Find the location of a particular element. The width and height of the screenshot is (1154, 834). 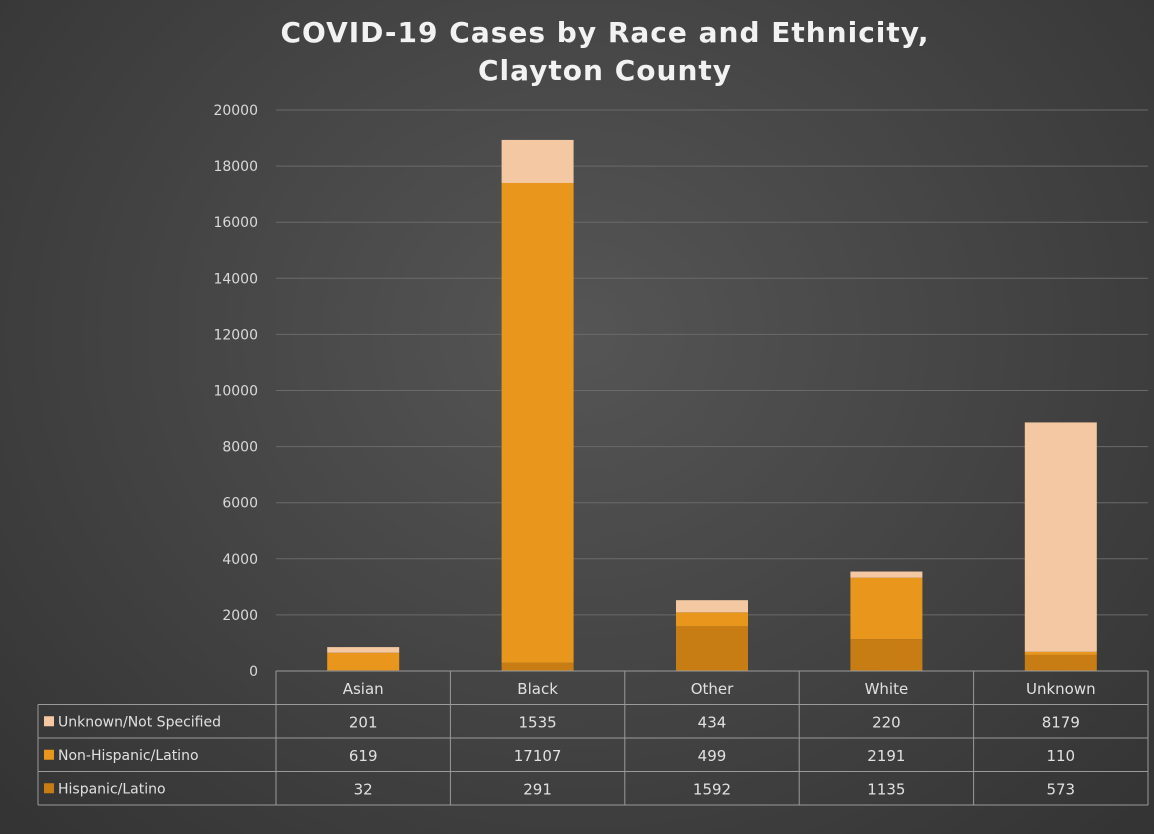

bar-segment-unknown-not-specified-black is located at coordinates (537, 161).